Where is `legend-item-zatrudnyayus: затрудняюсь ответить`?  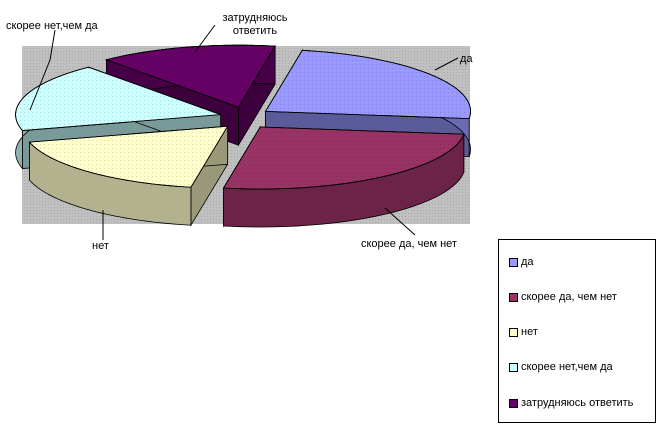 legend-item-zatrudnyayus: затрудняюсь ответить is located at coordinates (571, 403).